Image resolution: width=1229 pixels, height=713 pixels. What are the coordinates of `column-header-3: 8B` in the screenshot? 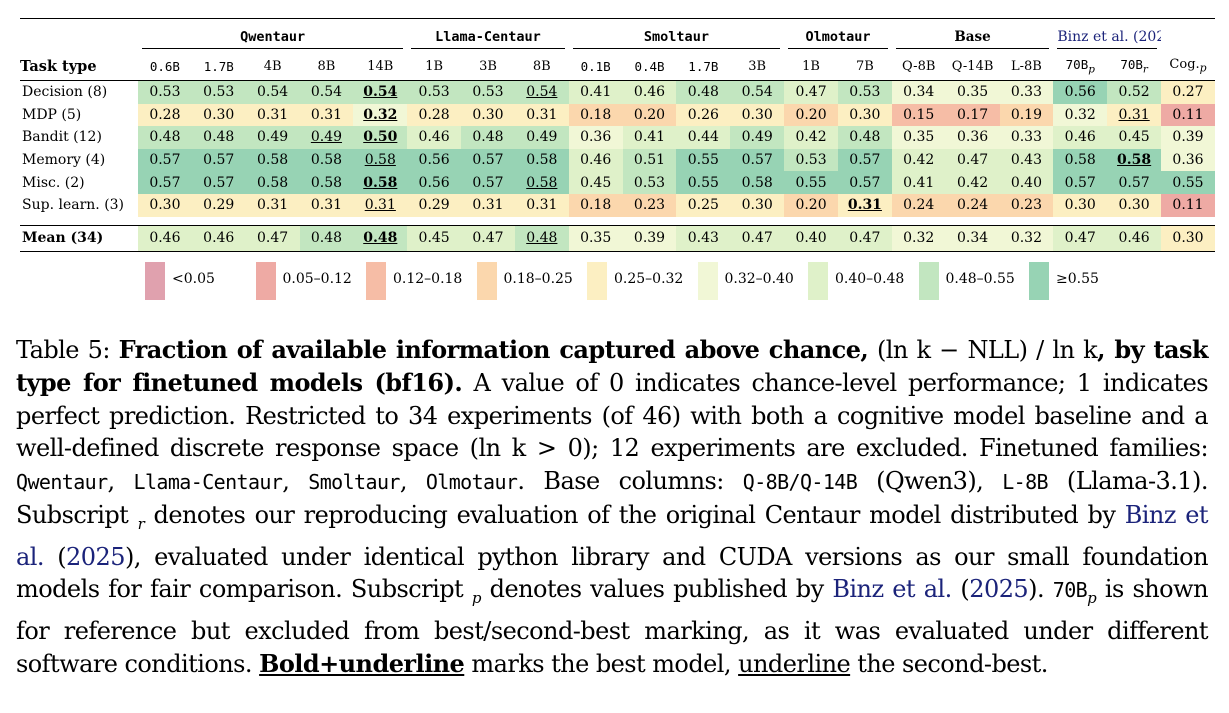 It's located at (326, 66).